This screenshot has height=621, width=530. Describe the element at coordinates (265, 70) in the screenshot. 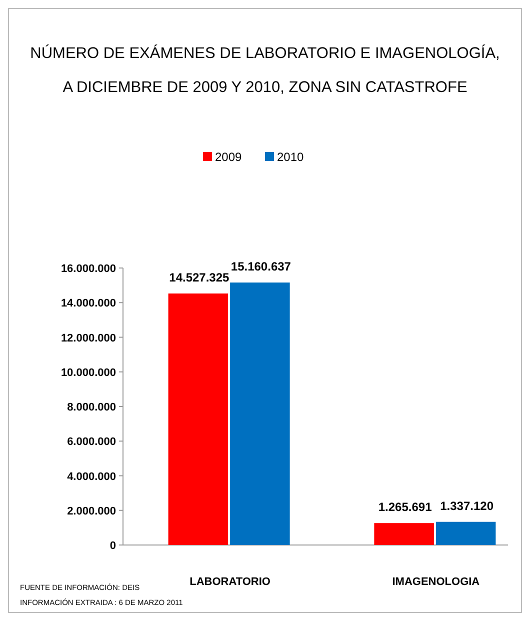

I see `chart-title: NÚMERO DE EXÁMENES DE LABORATORIO E IMAGENOLOGÍA, A DICIEMBRE DE 2009 Y 2010, ZONA SIN CATASTROFE` at that location.